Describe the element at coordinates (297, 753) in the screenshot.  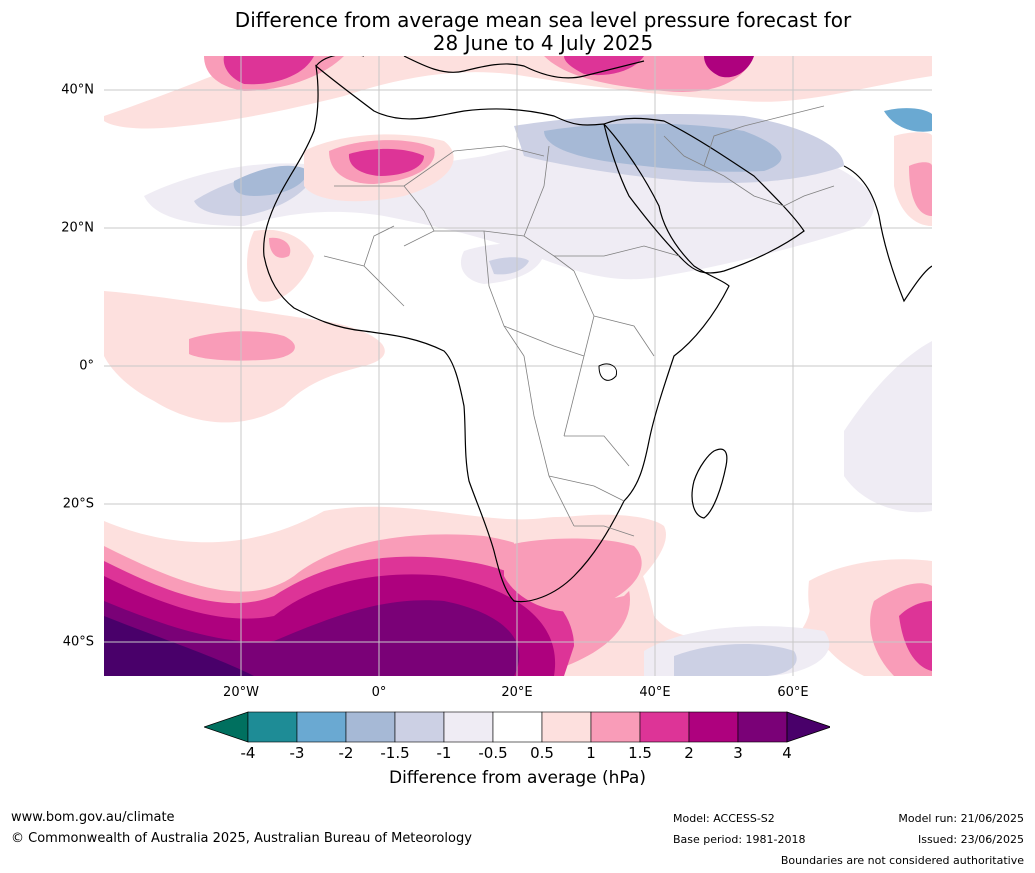
I see `colorbar-tick-label: -3` at that location.